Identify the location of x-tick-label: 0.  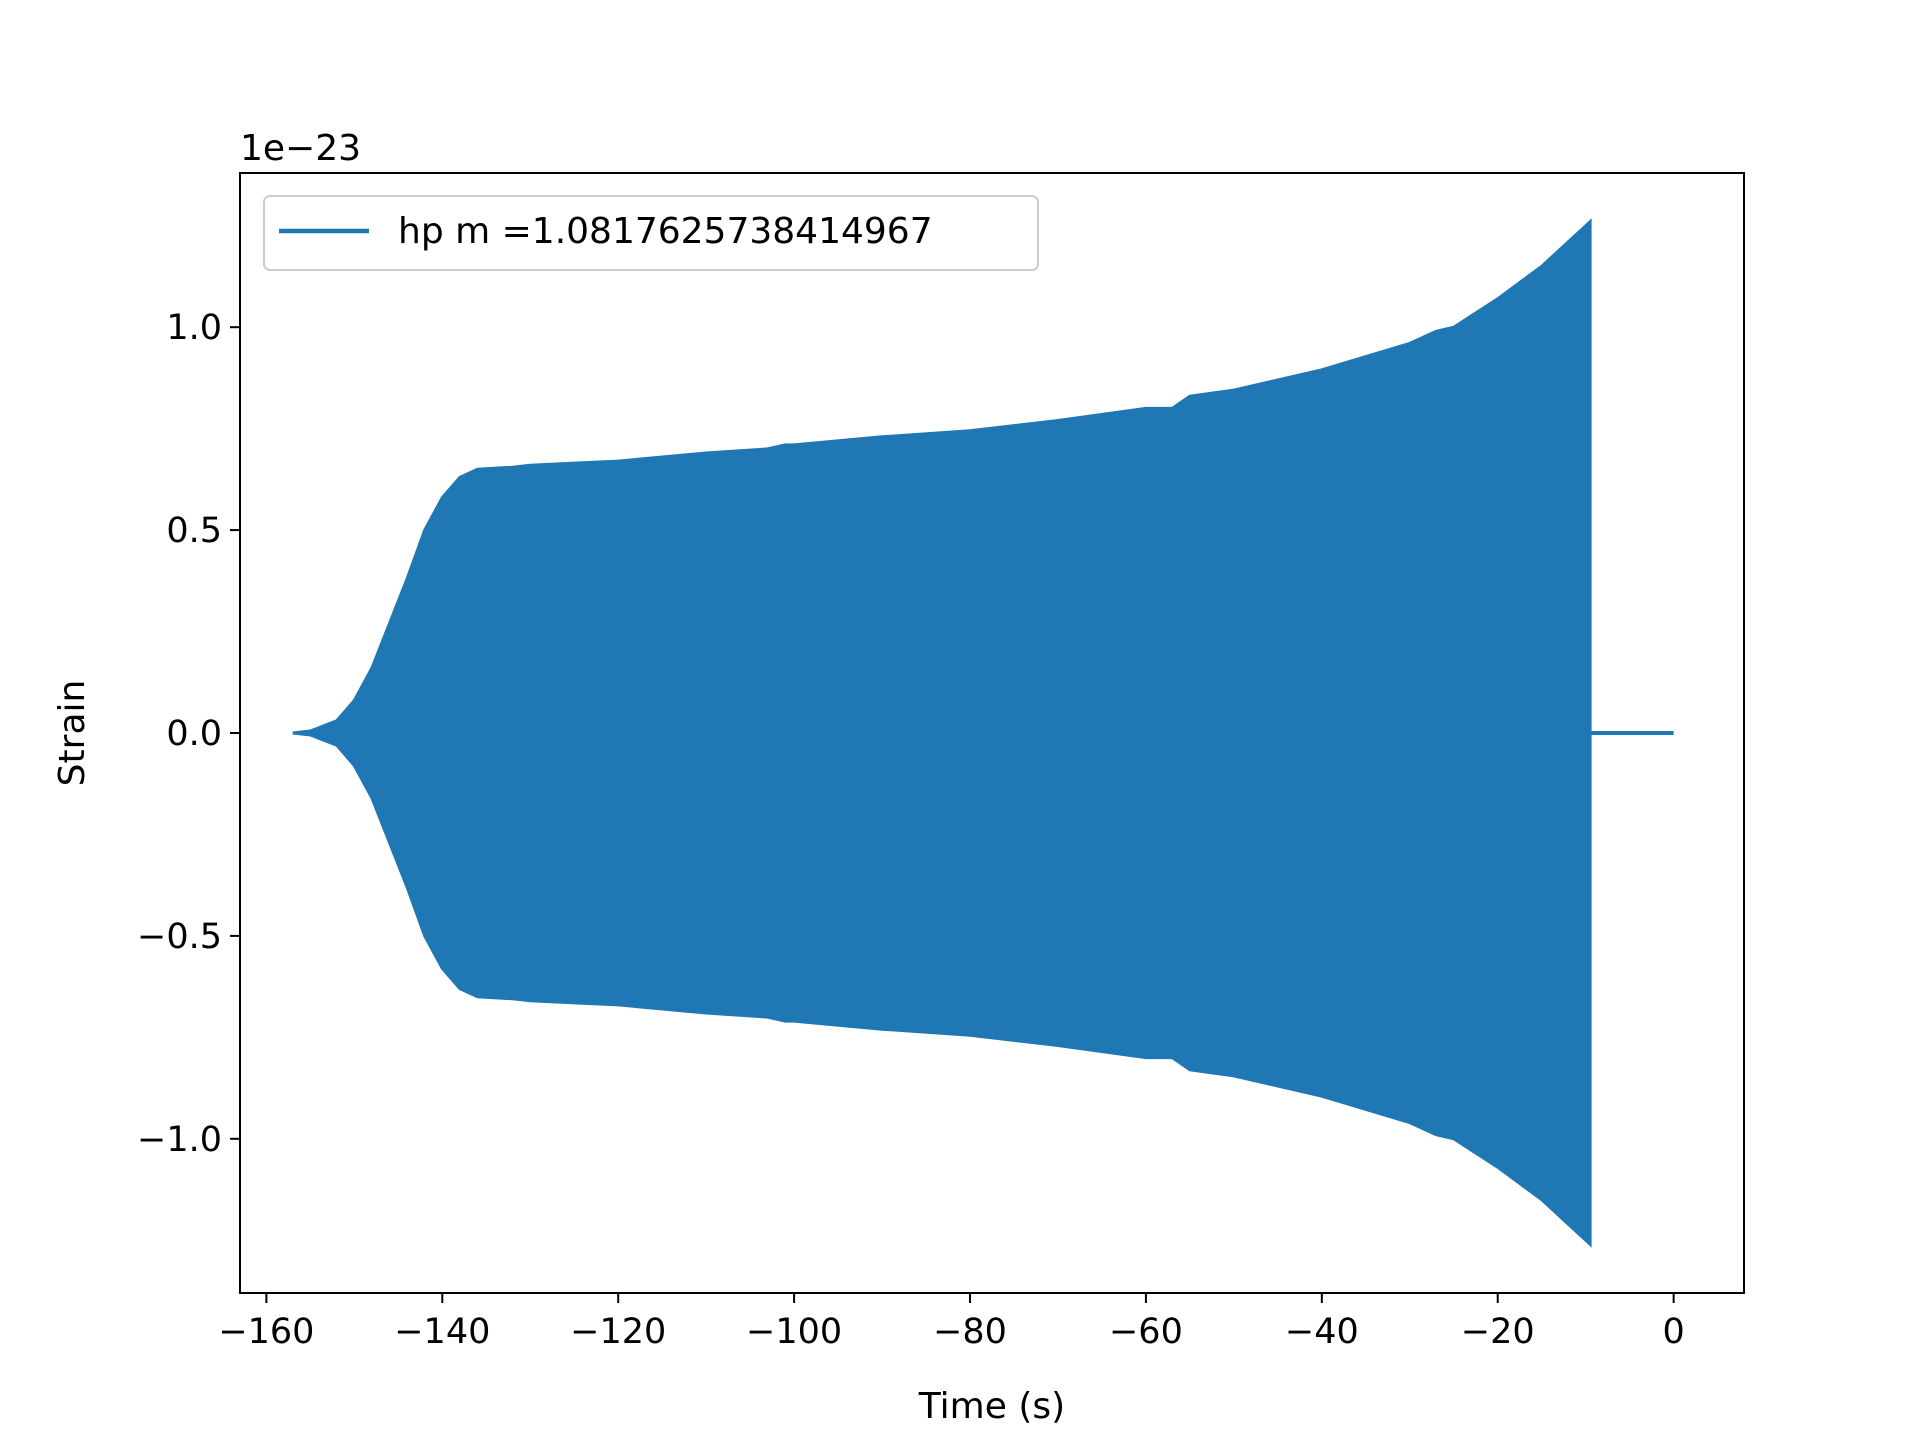
(1673, 1332).